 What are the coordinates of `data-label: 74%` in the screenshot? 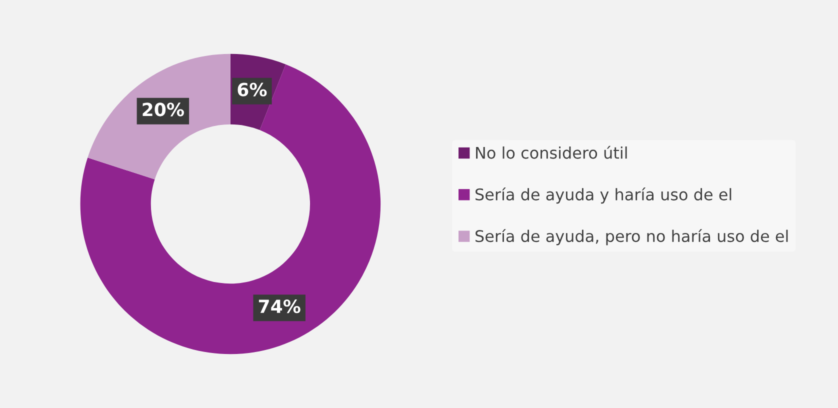 It's located at (279, 307).